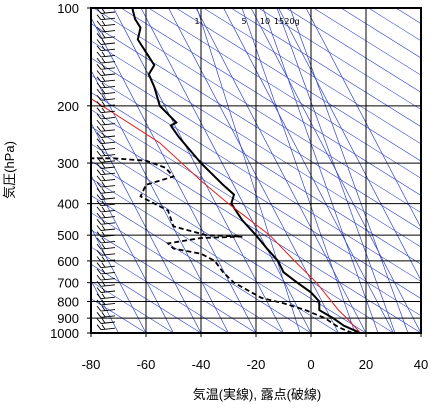  What do you see at coordinates (279, 21) in the screenshot?
I see `mixing-ratio-label: 15` at bounding box center [279, 21].